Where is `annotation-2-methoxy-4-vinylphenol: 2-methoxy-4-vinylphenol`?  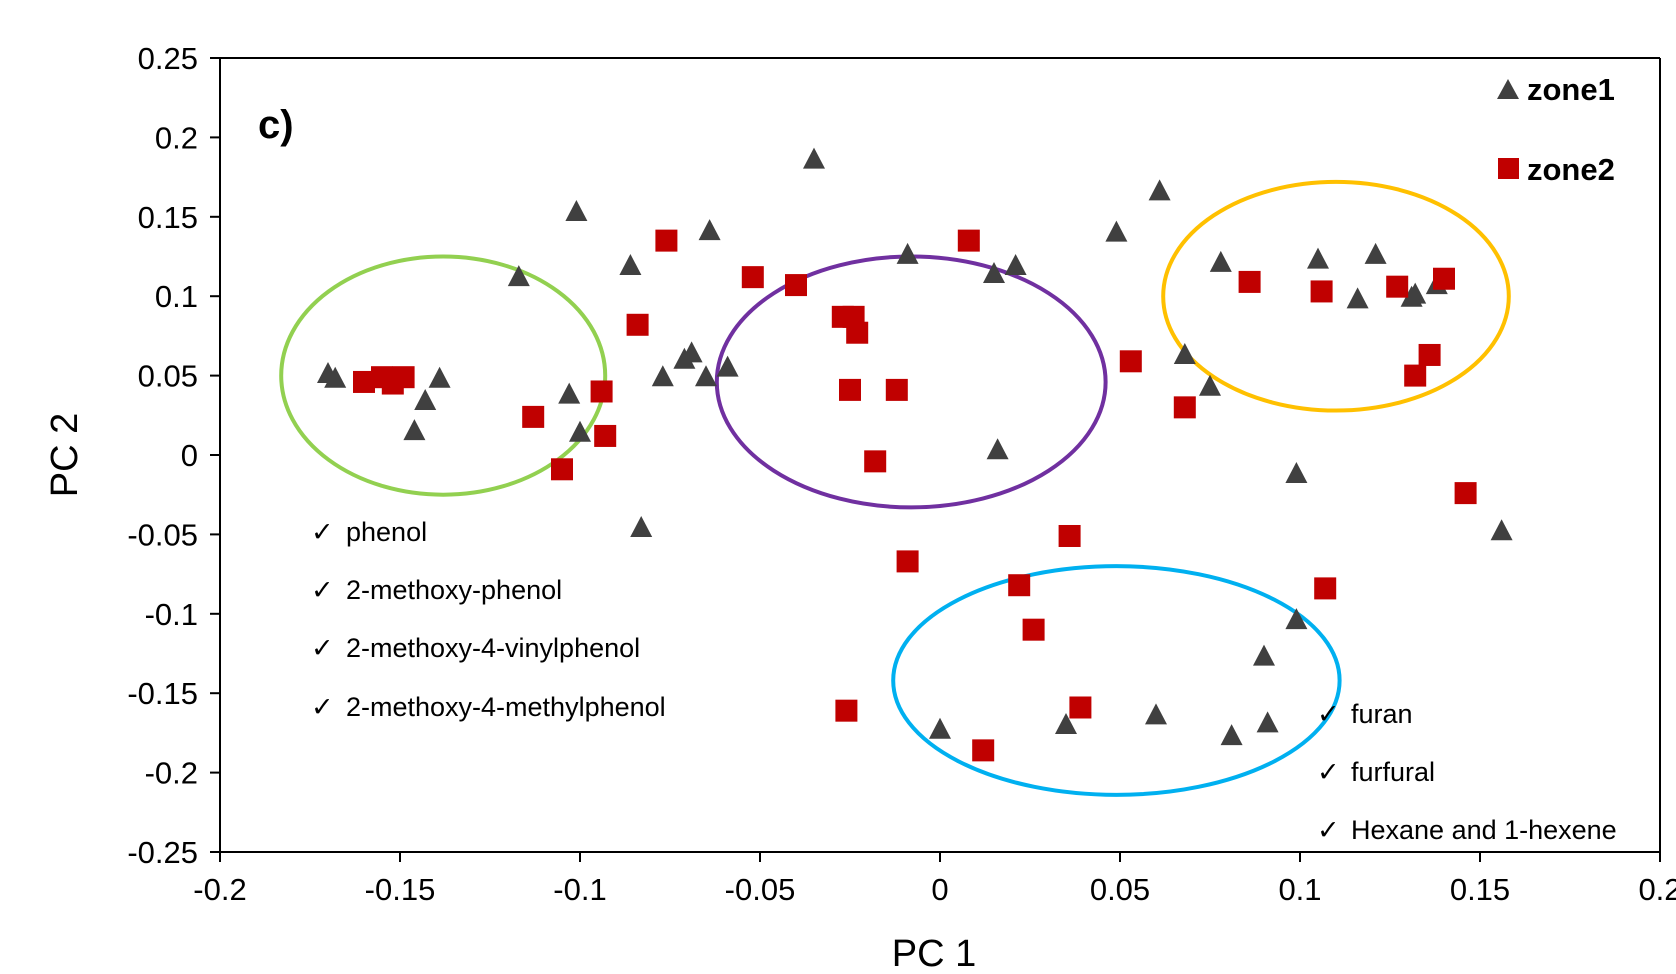 annotation-2-methoxy-4-vinylphenol: 2-methoxy-4-vinylphenol is located at coordinates (493, 648).